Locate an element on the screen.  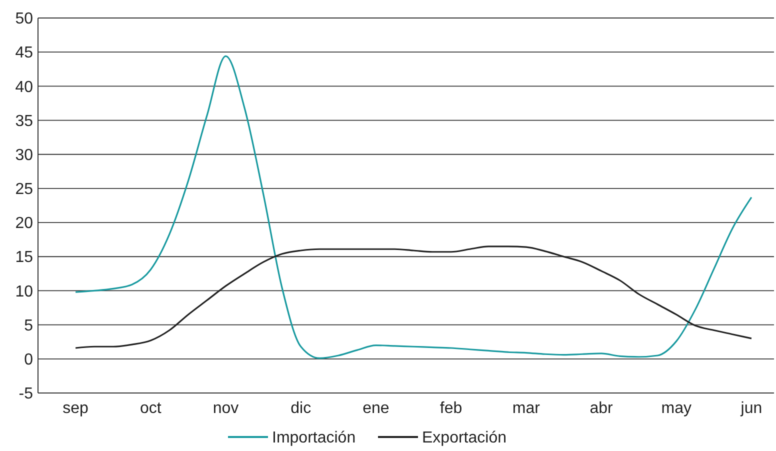
x-tick-label: may is located at coordinates (676, 408).